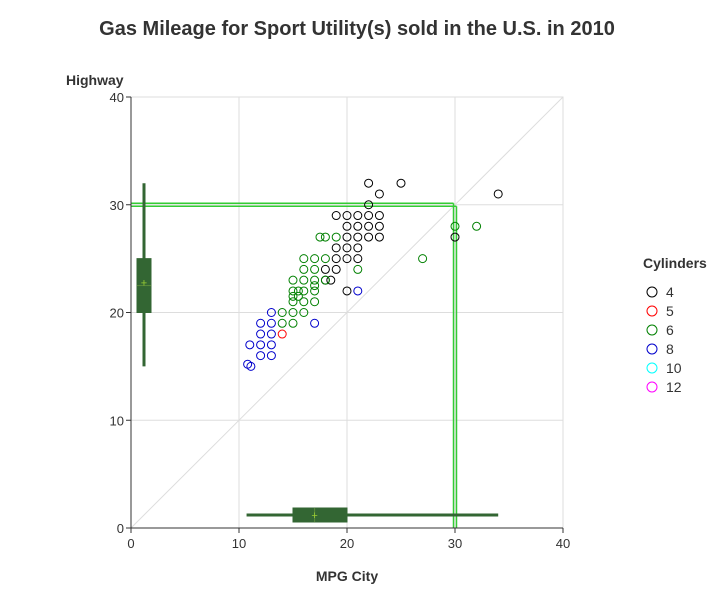 Image resolution: width=715 pixels, height=600 pixels. What do you see at coordinates (670, 292) in the screenshot?
I see `legend-label-cyl-4: 4` at bounding box center [670, 292].